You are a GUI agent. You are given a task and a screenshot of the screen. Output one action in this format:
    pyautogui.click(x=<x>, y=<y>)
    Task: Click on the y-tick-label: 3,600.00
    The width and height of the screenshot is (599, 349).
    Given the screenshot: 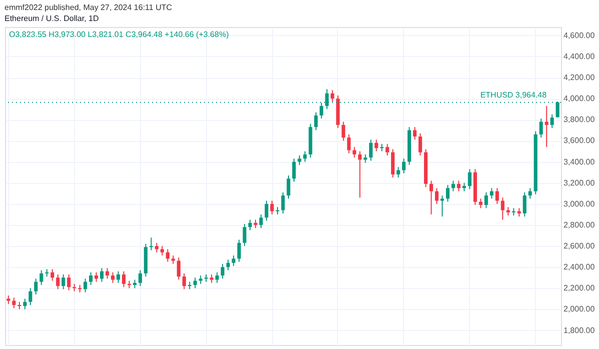 What is the action you would take?
    pyautogui.click(x=580, y=141)
    